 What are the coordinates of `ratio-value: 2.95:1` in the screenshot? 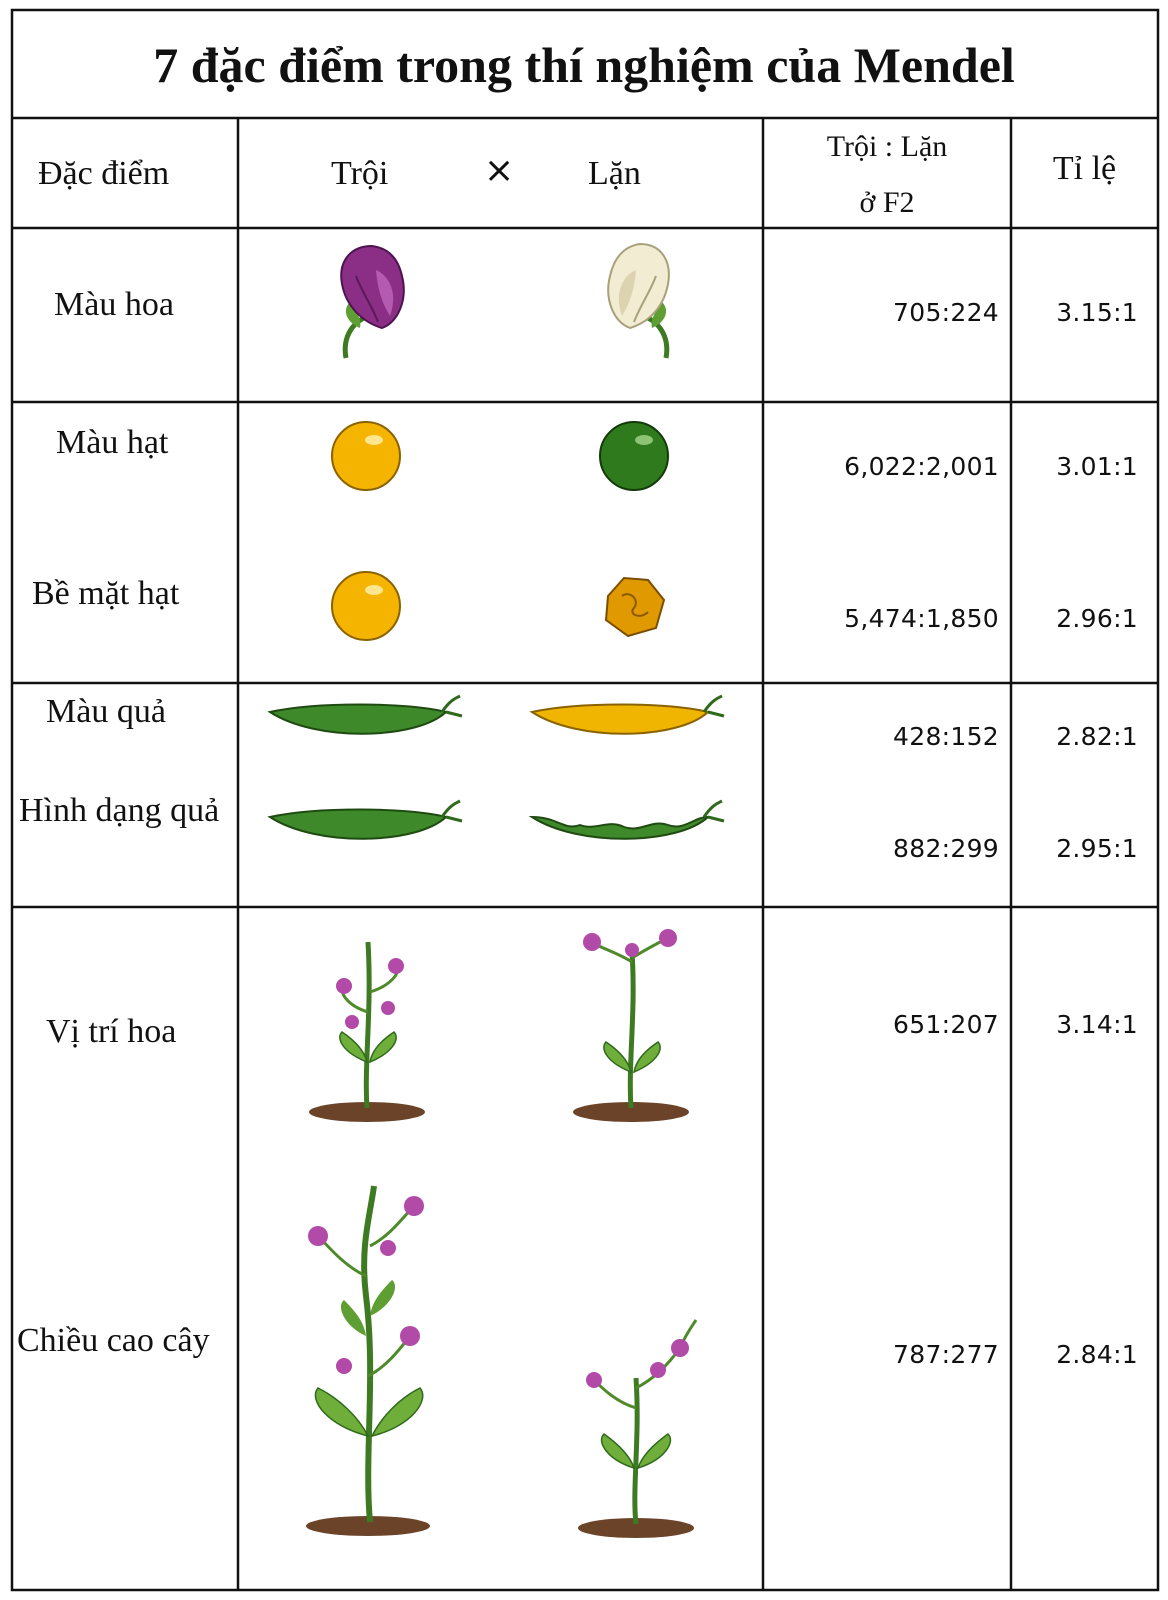 It's located at (1097, 848).